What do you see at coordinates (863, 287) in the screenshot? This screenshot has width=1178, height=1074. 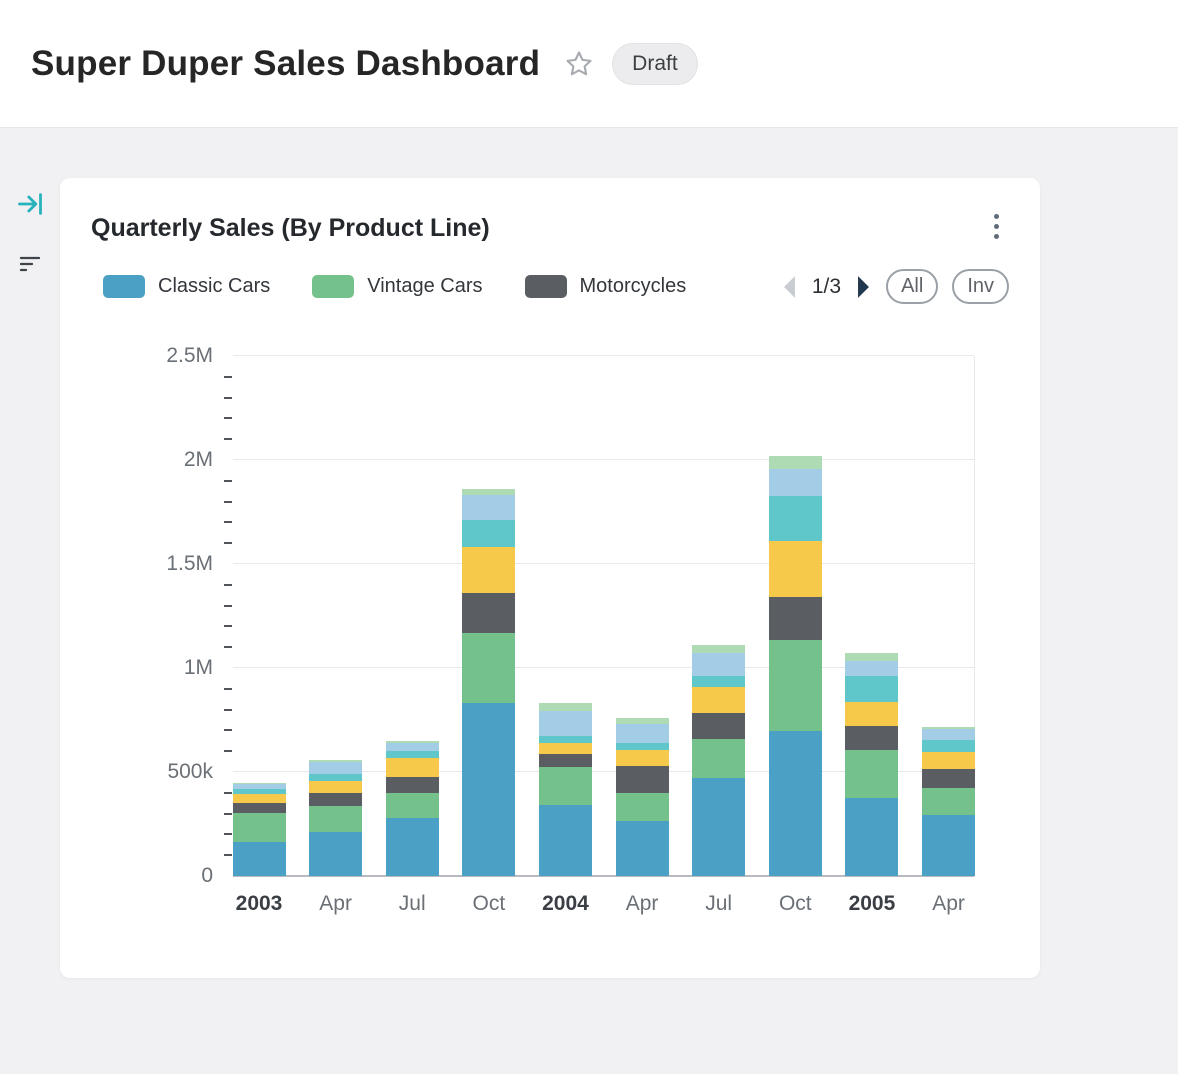 I see `legend-next-icon` at bounding box center [863, 287].